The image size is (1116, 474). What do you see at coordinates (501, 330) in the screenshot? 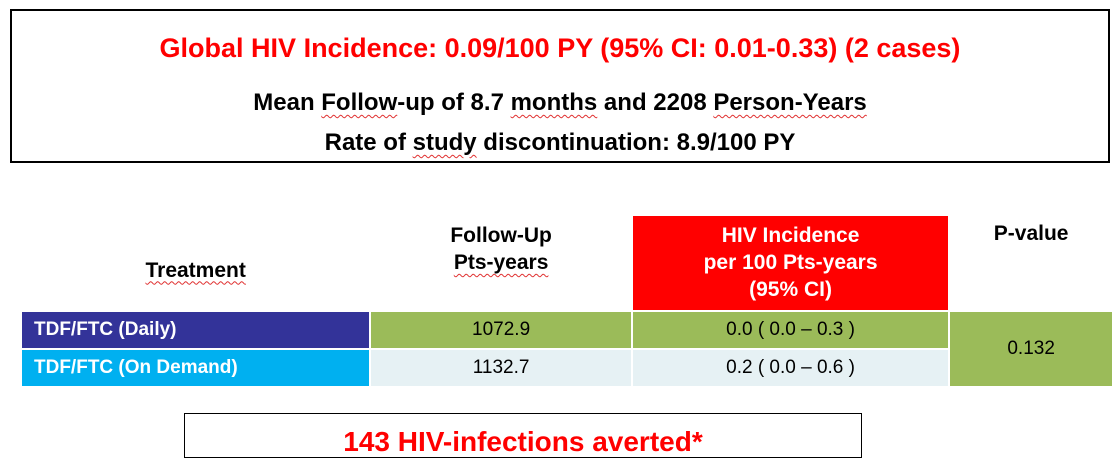
I see `followup-daily: 1072.9` at bounding box center [501, 330].